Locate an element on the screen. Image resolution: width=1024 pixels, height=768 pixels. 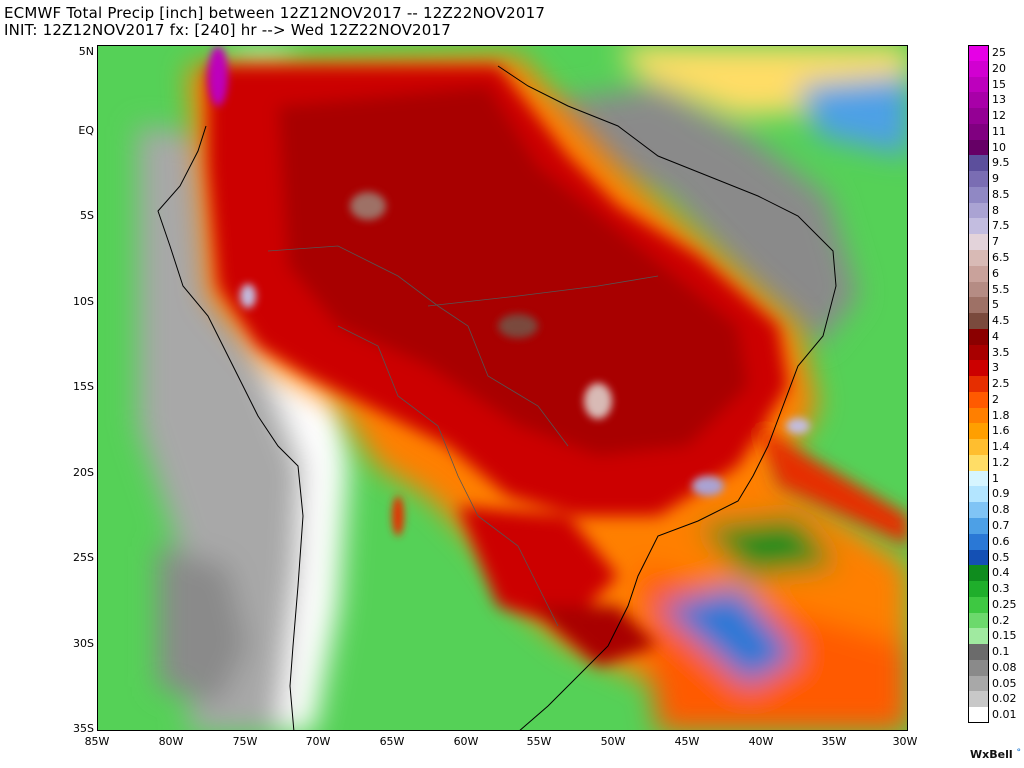
colorbar-label: 0.9 is located at coordinates (1001, 494).